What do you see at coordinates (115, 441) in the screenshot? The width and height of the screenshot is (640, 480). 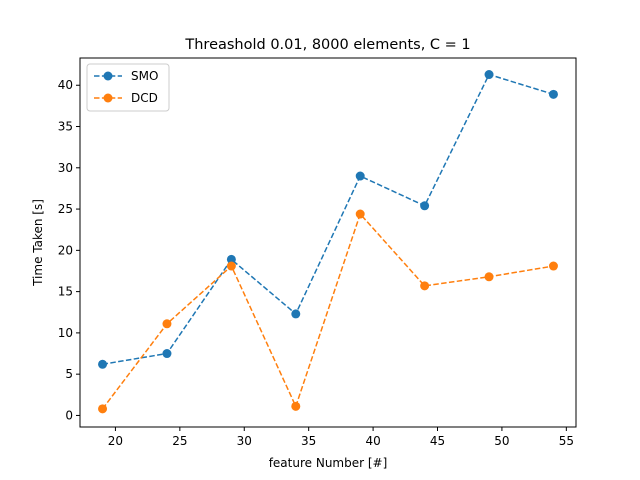 I see `x-tick-label: 20` at bounding box center [115, 441].